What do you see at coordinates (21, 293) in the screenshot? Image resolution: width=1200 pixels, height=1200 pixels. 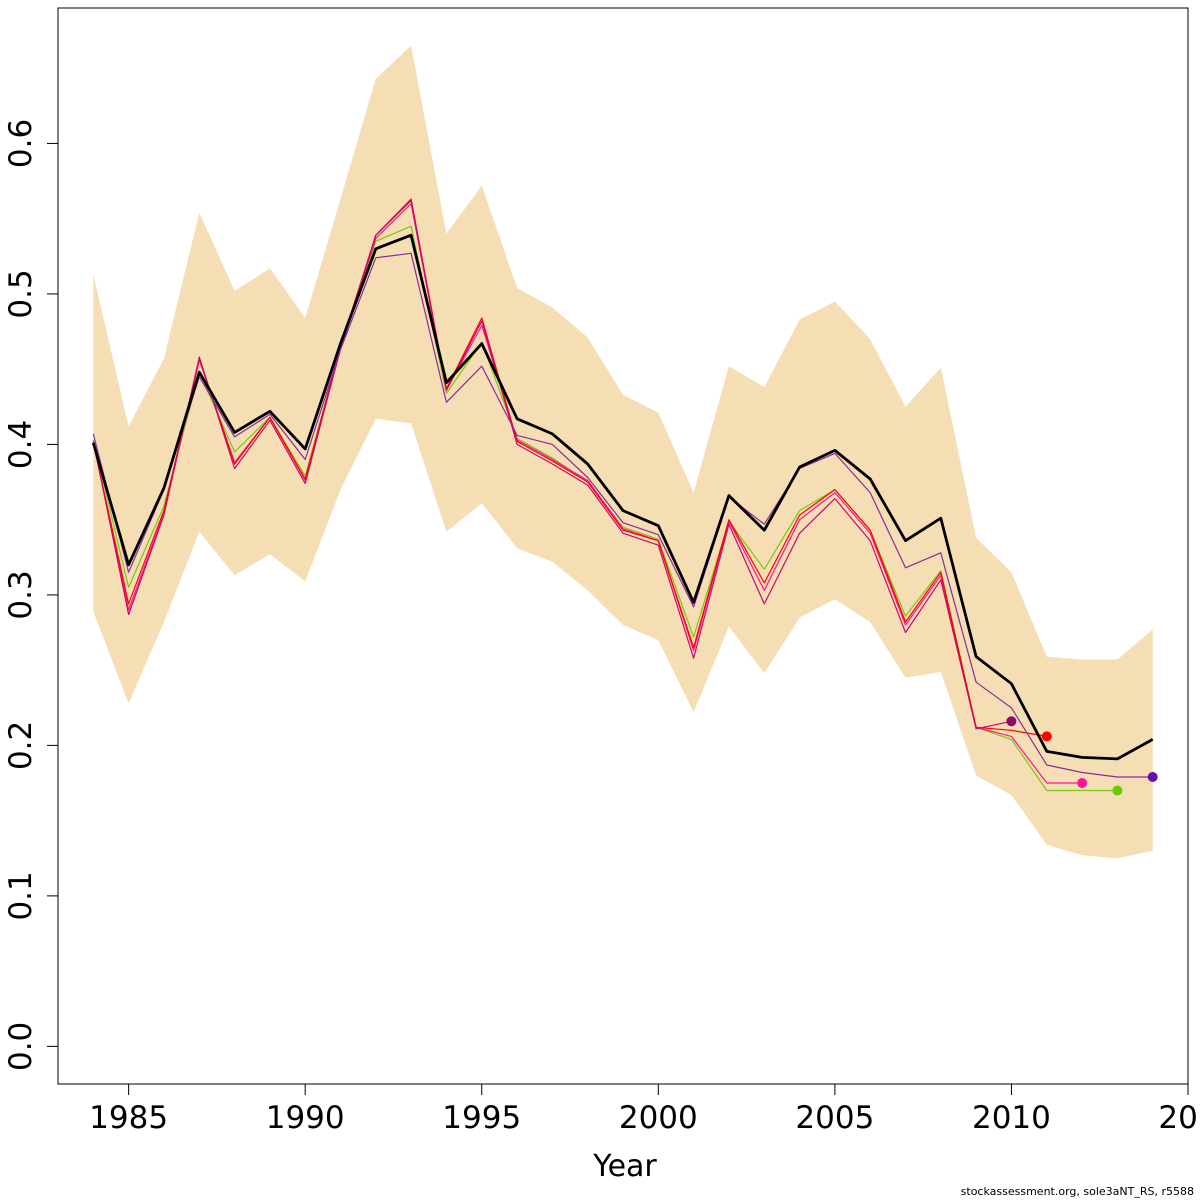 I see `y-tick-label-0.5: 0.5` at bounding box center [21, 293].